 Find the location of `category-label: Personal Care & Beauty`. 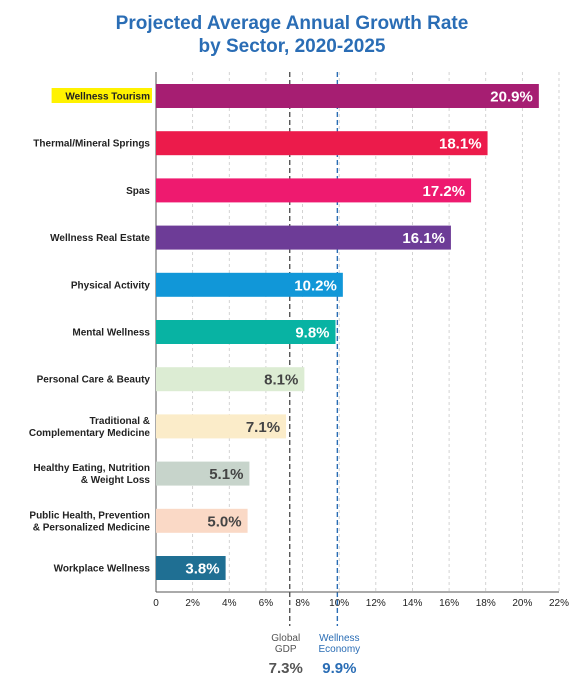

category-label: Personal Care & Beauty is located at coordinates (94, 380).